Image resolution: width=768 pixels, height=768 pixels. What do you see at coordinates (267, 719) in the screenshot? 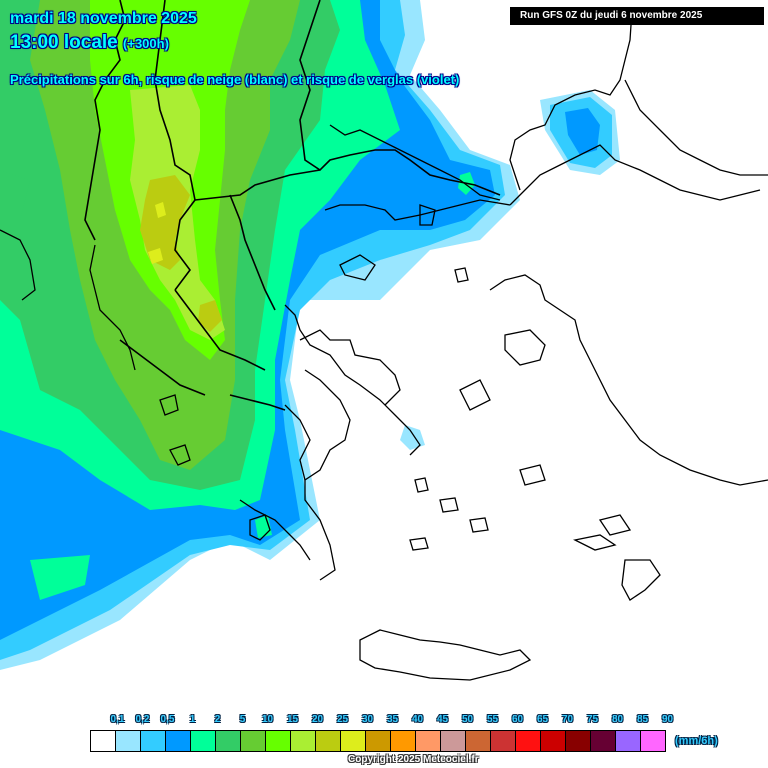
I see `legend-label: 10` at bounding box center [267, 719].